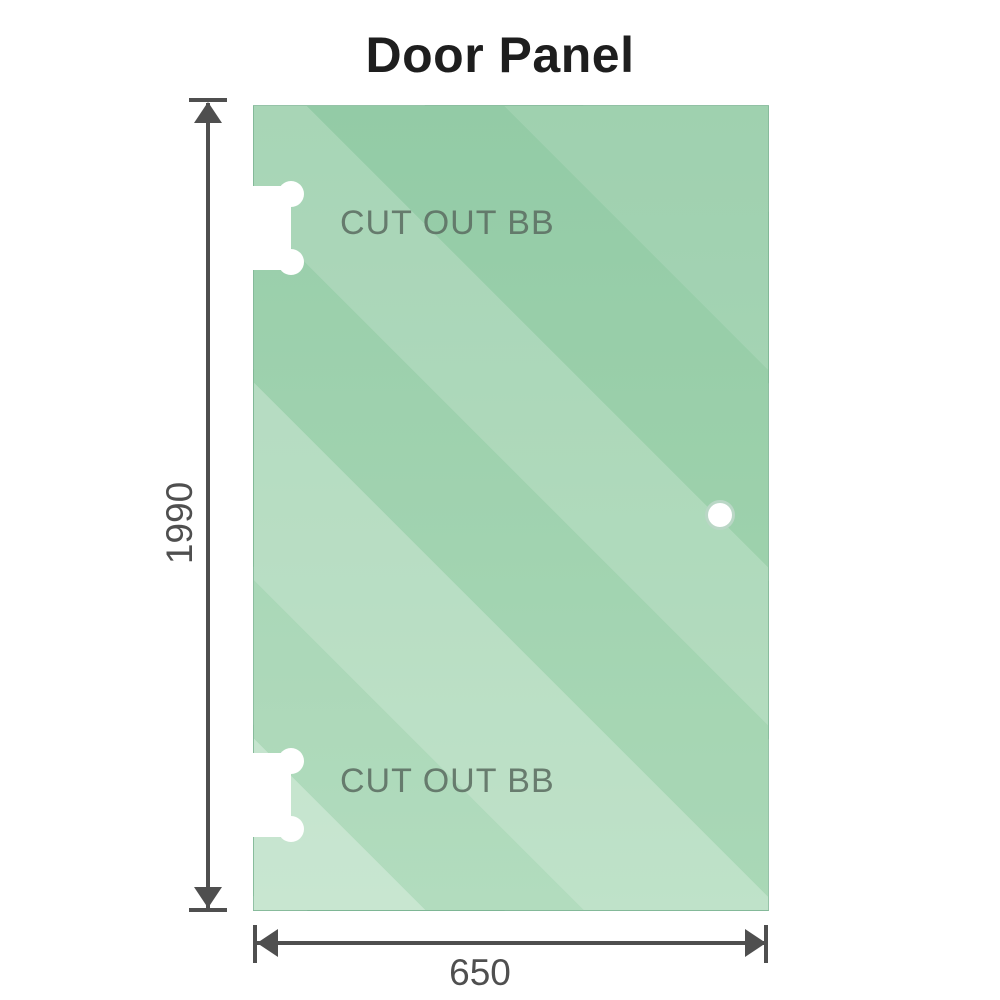 The width and height of the screenshot is (1000, 1000). What do you see at coordinates (208, 897) in the screenshot?
I see `arrow-down-icon` at bounding box center [208, 897].